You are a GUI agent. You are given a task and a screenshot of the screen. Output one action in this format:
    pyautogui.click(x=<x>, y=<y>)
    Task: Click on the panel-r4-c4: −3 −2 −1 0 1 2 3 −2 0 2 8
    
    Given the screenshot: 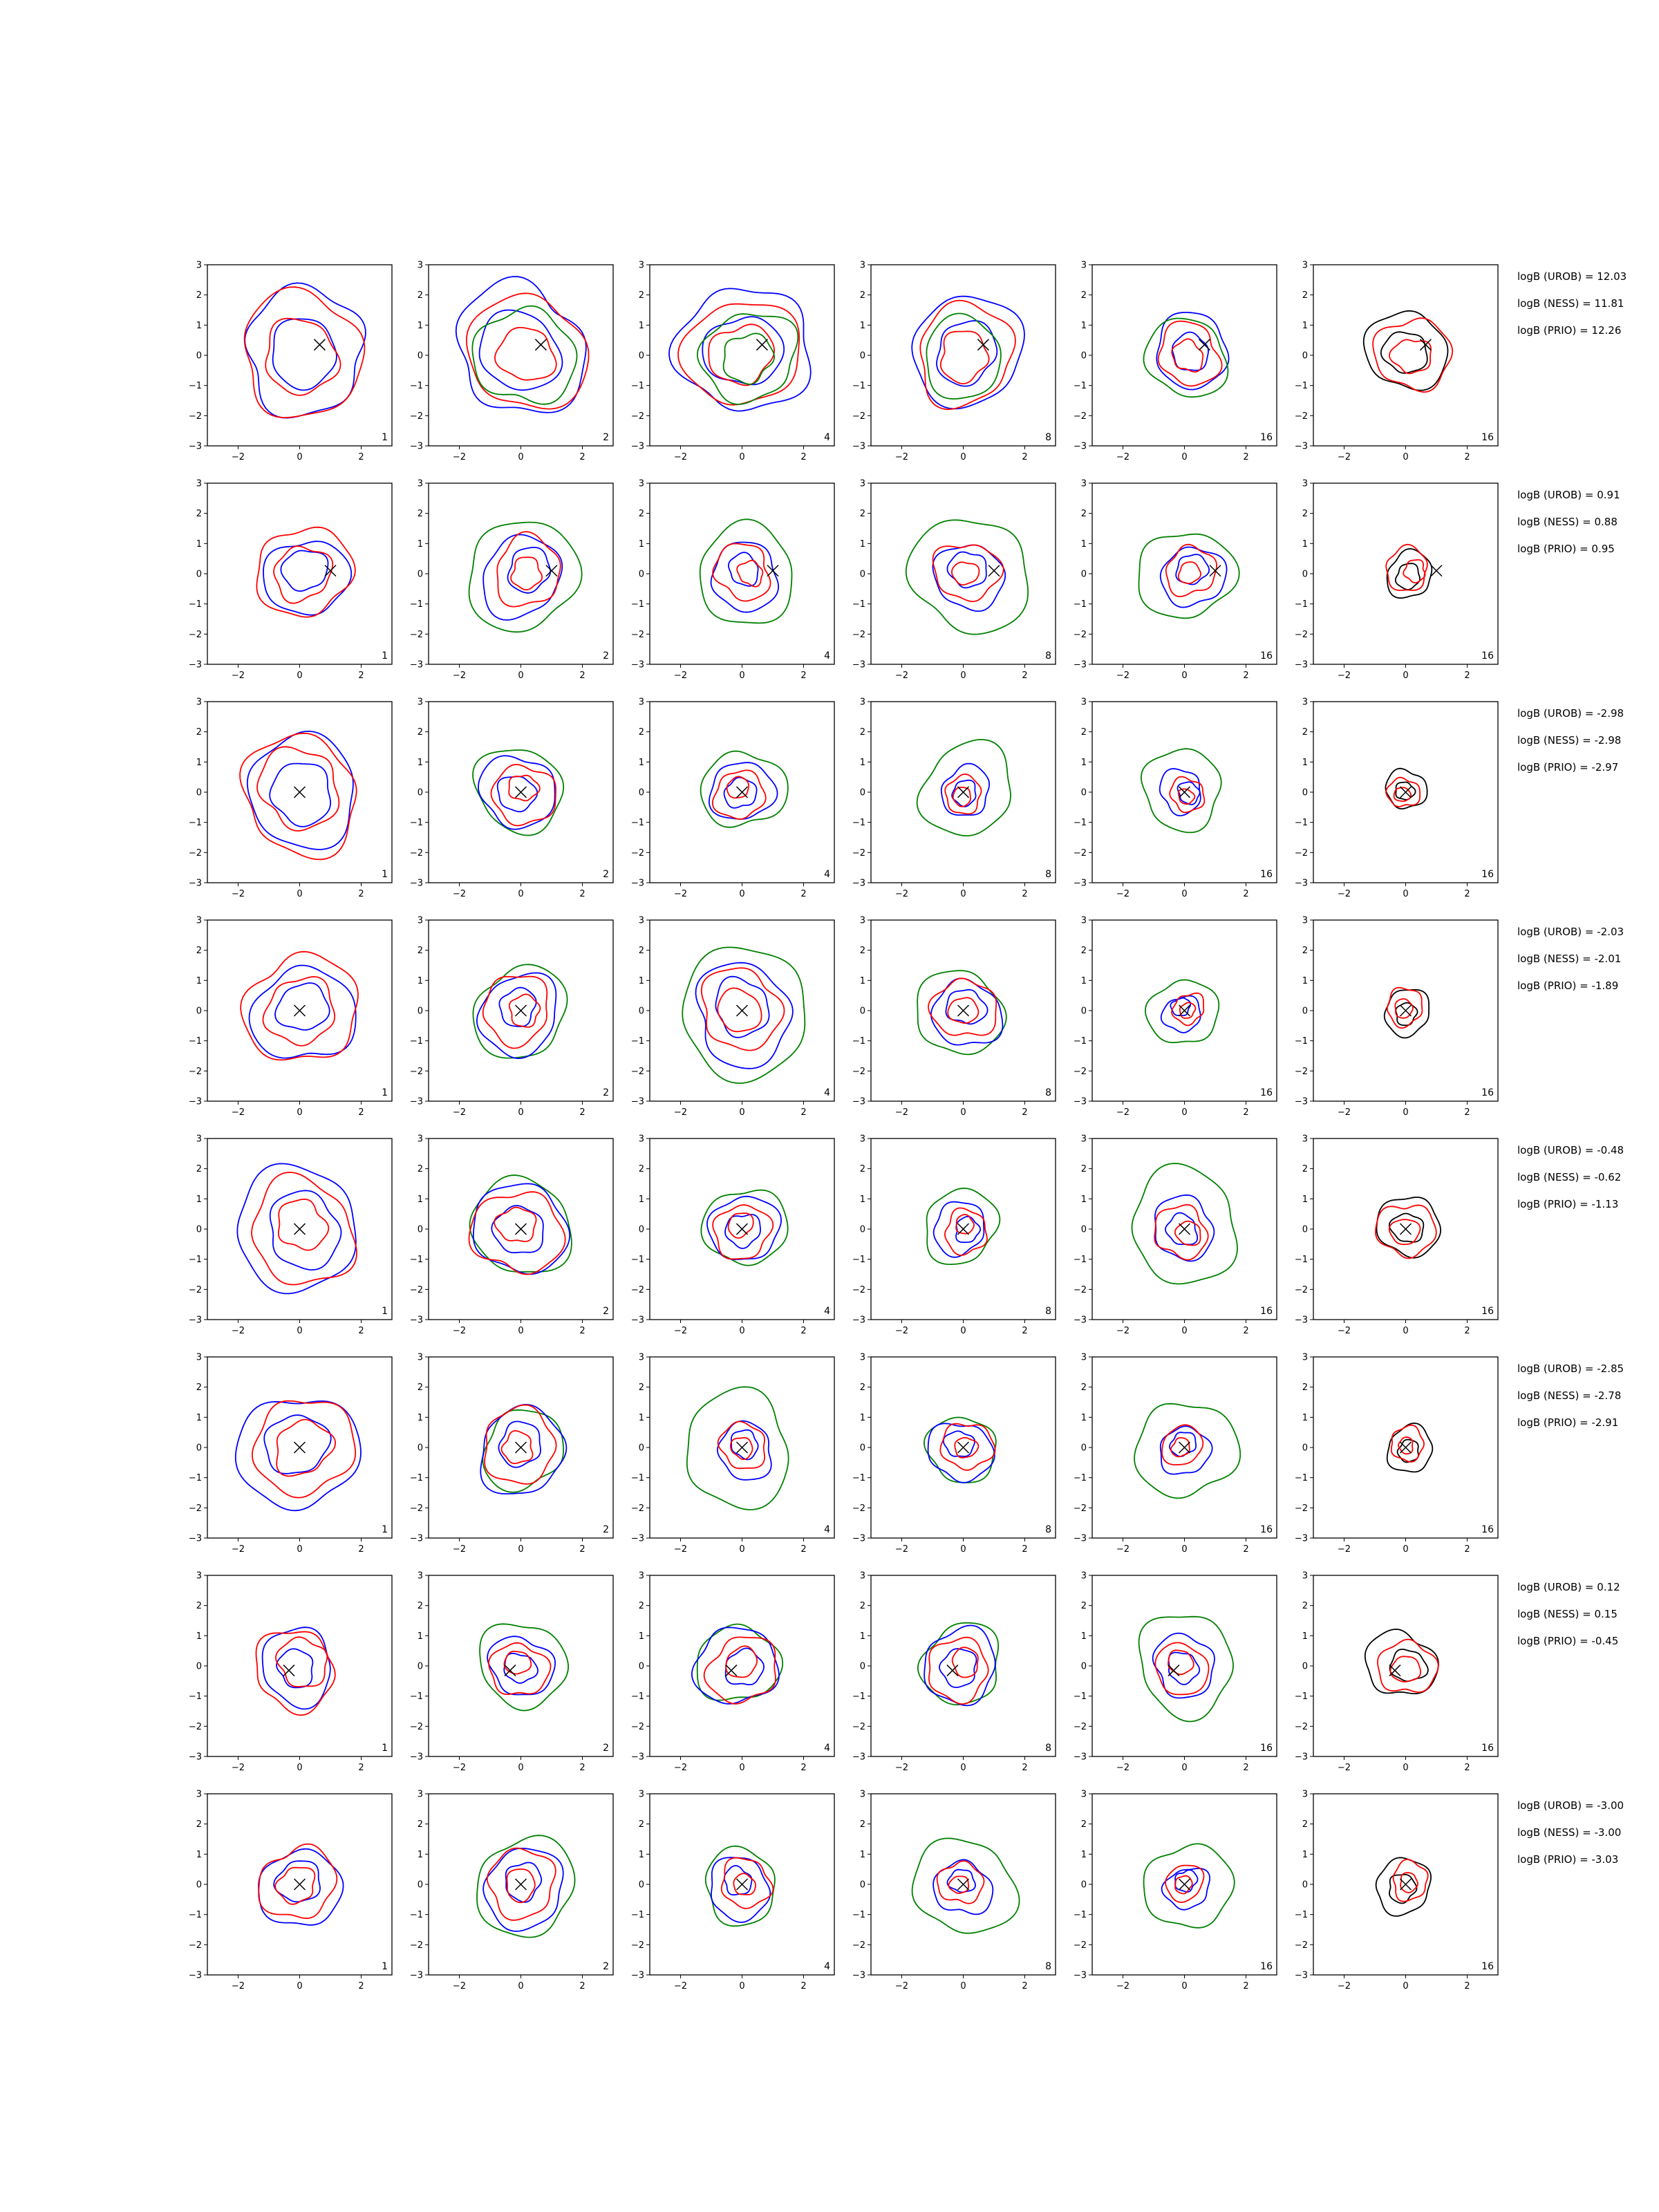 What is the action you would take?
    pyautogui.click(x=954, y=1017)
    